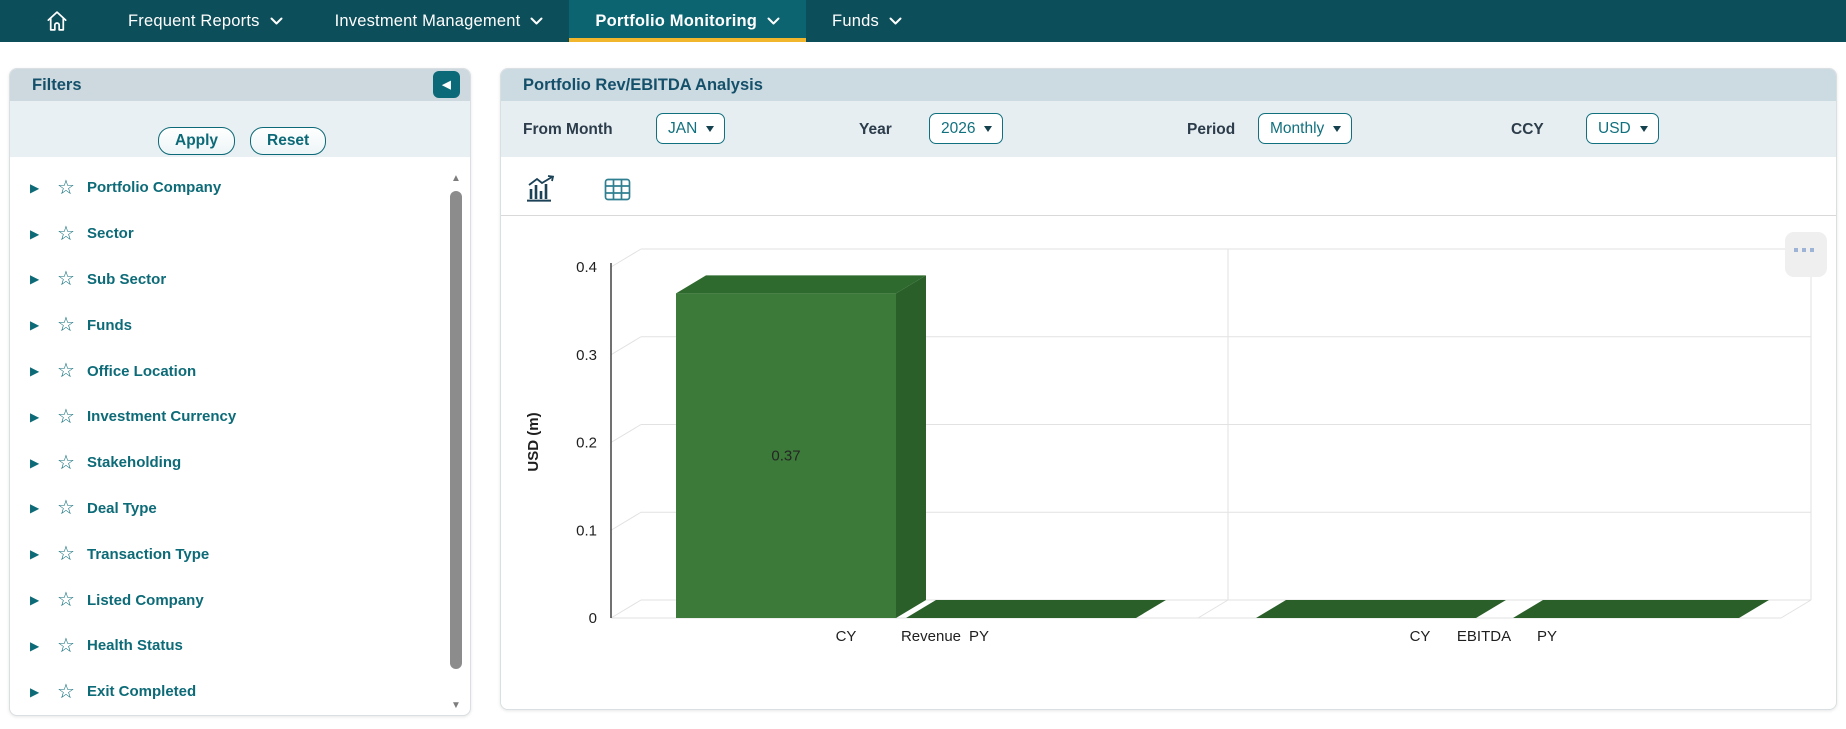 The height and width of the screenshot is (729, 1846). Describe the element at coordinates (1614, 128) in the screenshot. I see `ccy-value: USD` at that location.